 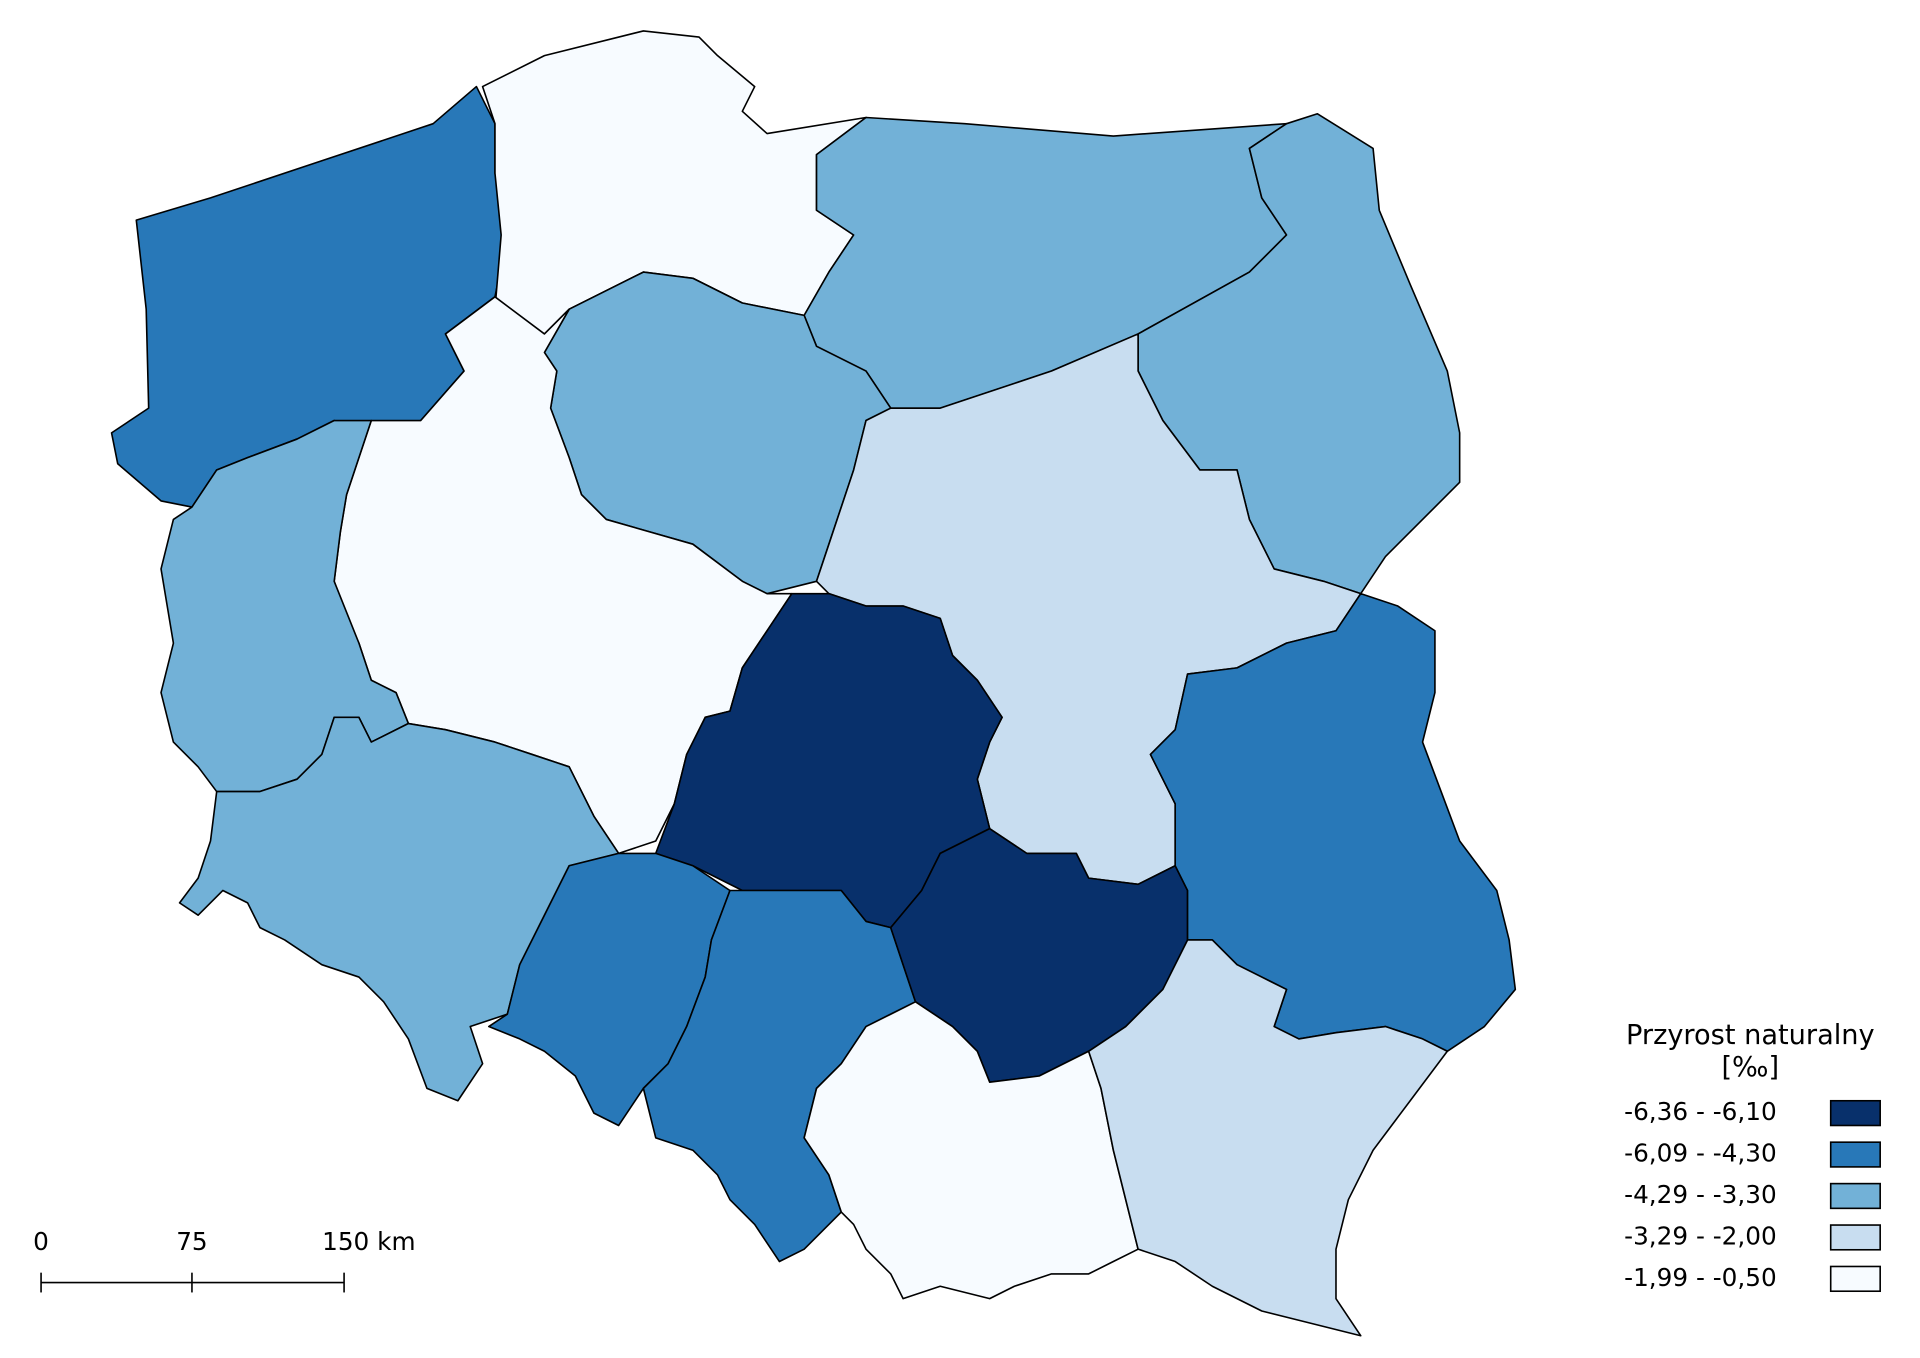 I want to click on legend-label: -6,36 - -6,10, so click(x=1700, y=1111).